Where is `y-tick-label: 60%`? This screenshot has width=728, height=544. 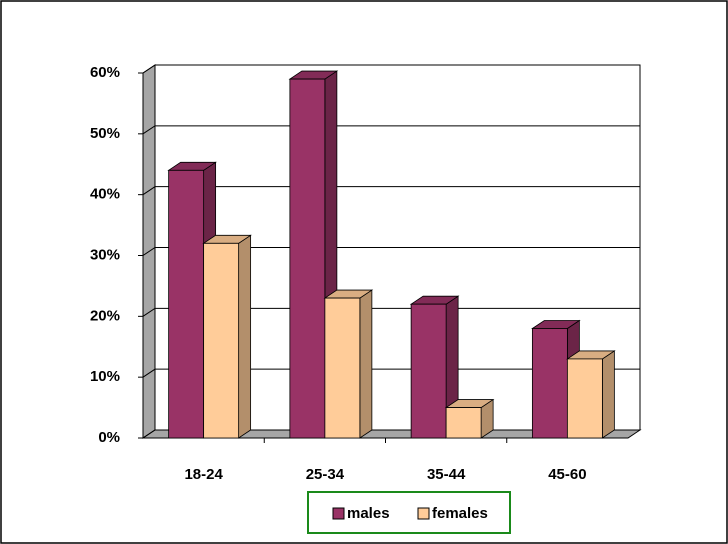
y-tick-label: 60% is located at coordinates (105, 72).